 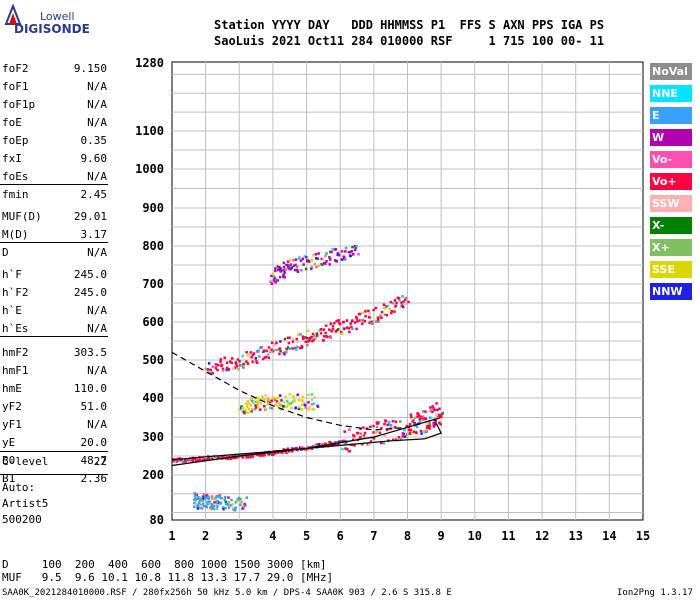 I want to click on auto-scaler-info: Auto: Artist5 500200, so click(x=25, y=504).